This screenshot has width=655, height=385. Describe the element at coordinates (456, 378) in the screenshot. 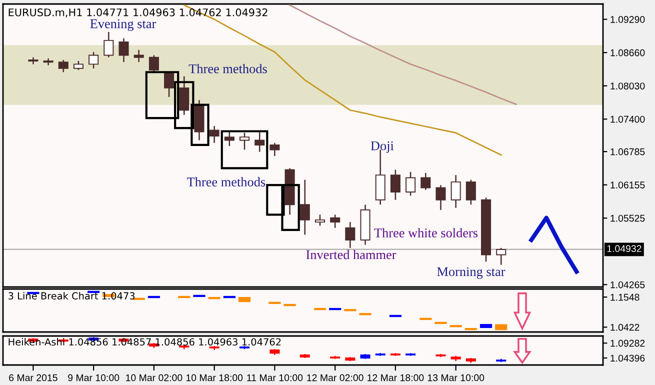

I see `x-tick-label: 13 Mar 10:00` at that location.